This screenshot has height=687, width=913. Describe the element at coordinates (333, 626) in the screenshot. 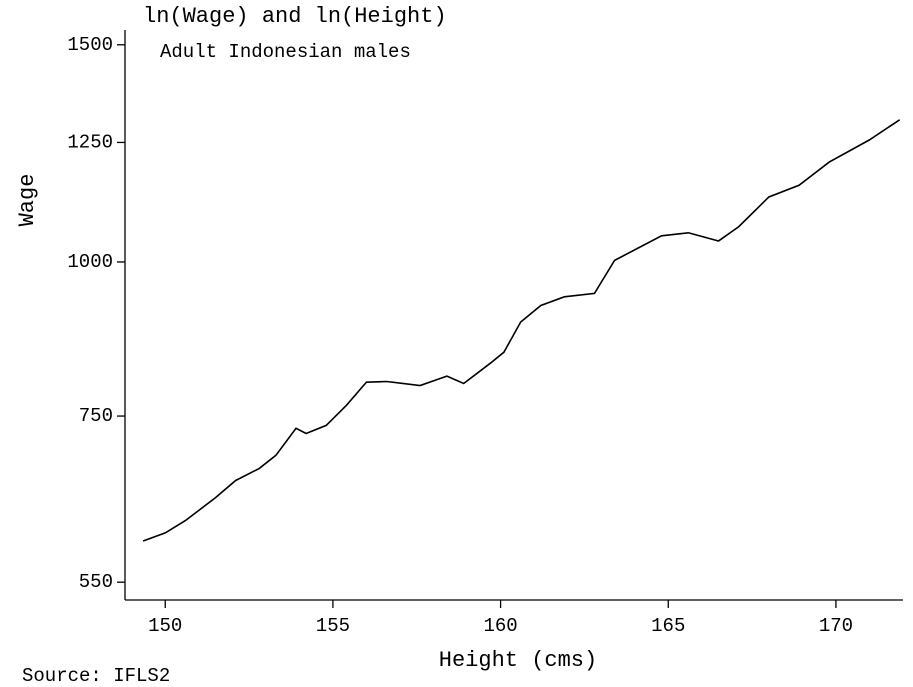

I see `x-tick-label: 155` at that location.